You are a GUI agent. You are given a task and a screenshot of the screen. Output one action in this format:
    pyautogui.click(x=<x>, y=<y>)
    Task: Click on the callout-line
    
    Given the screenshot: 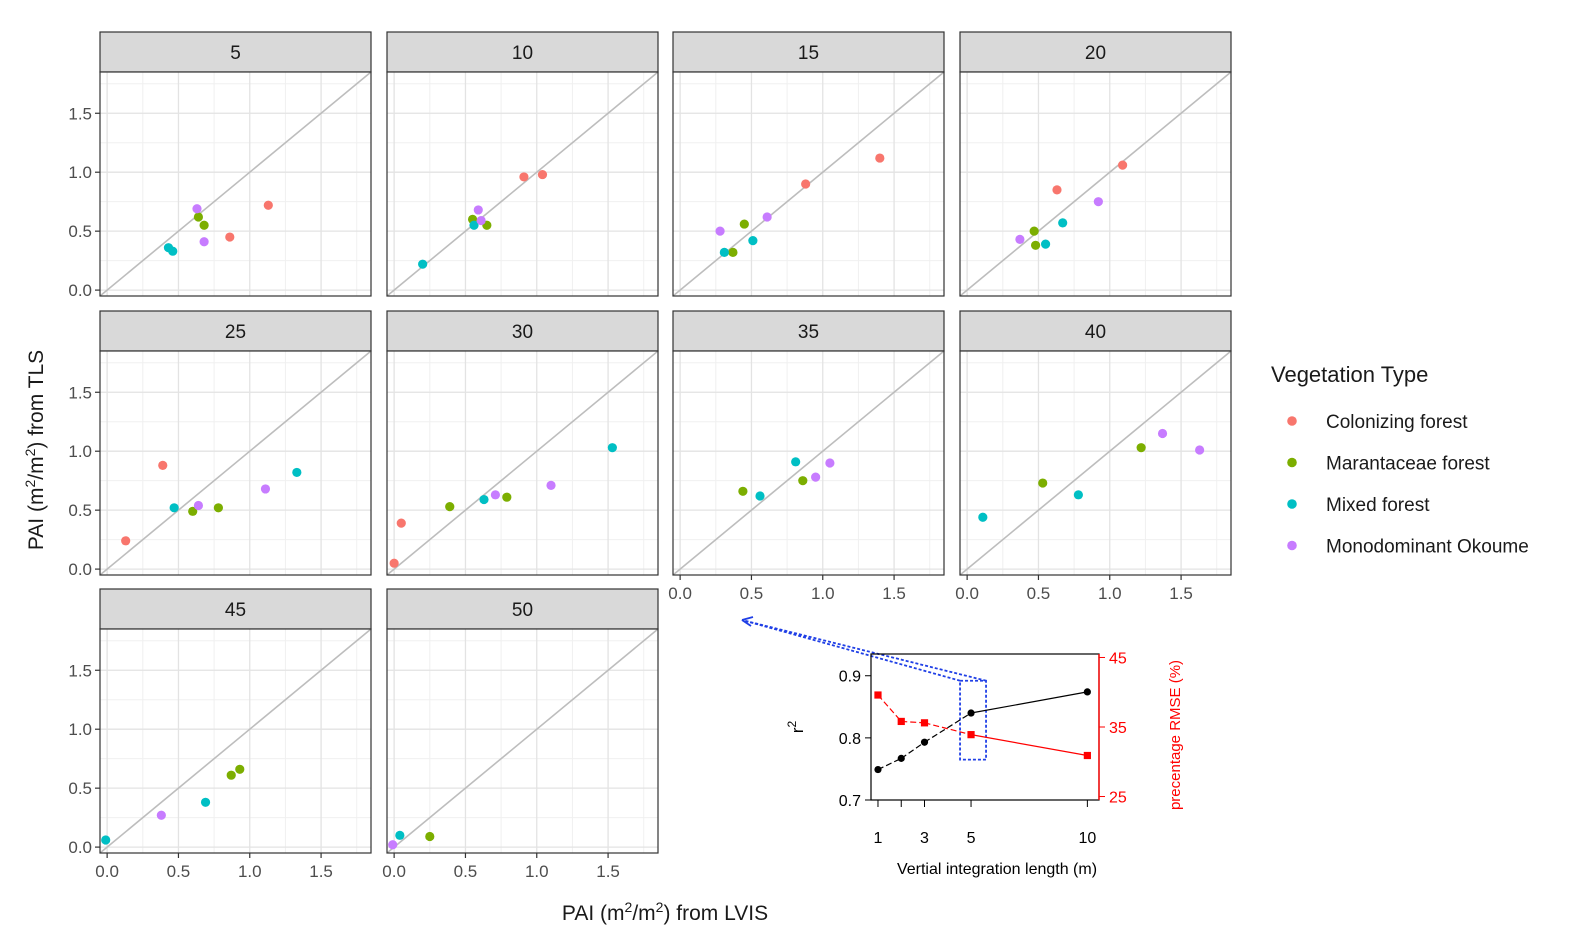 What is the action you would take?
    pyautogui.click(x=864, y=650)
    